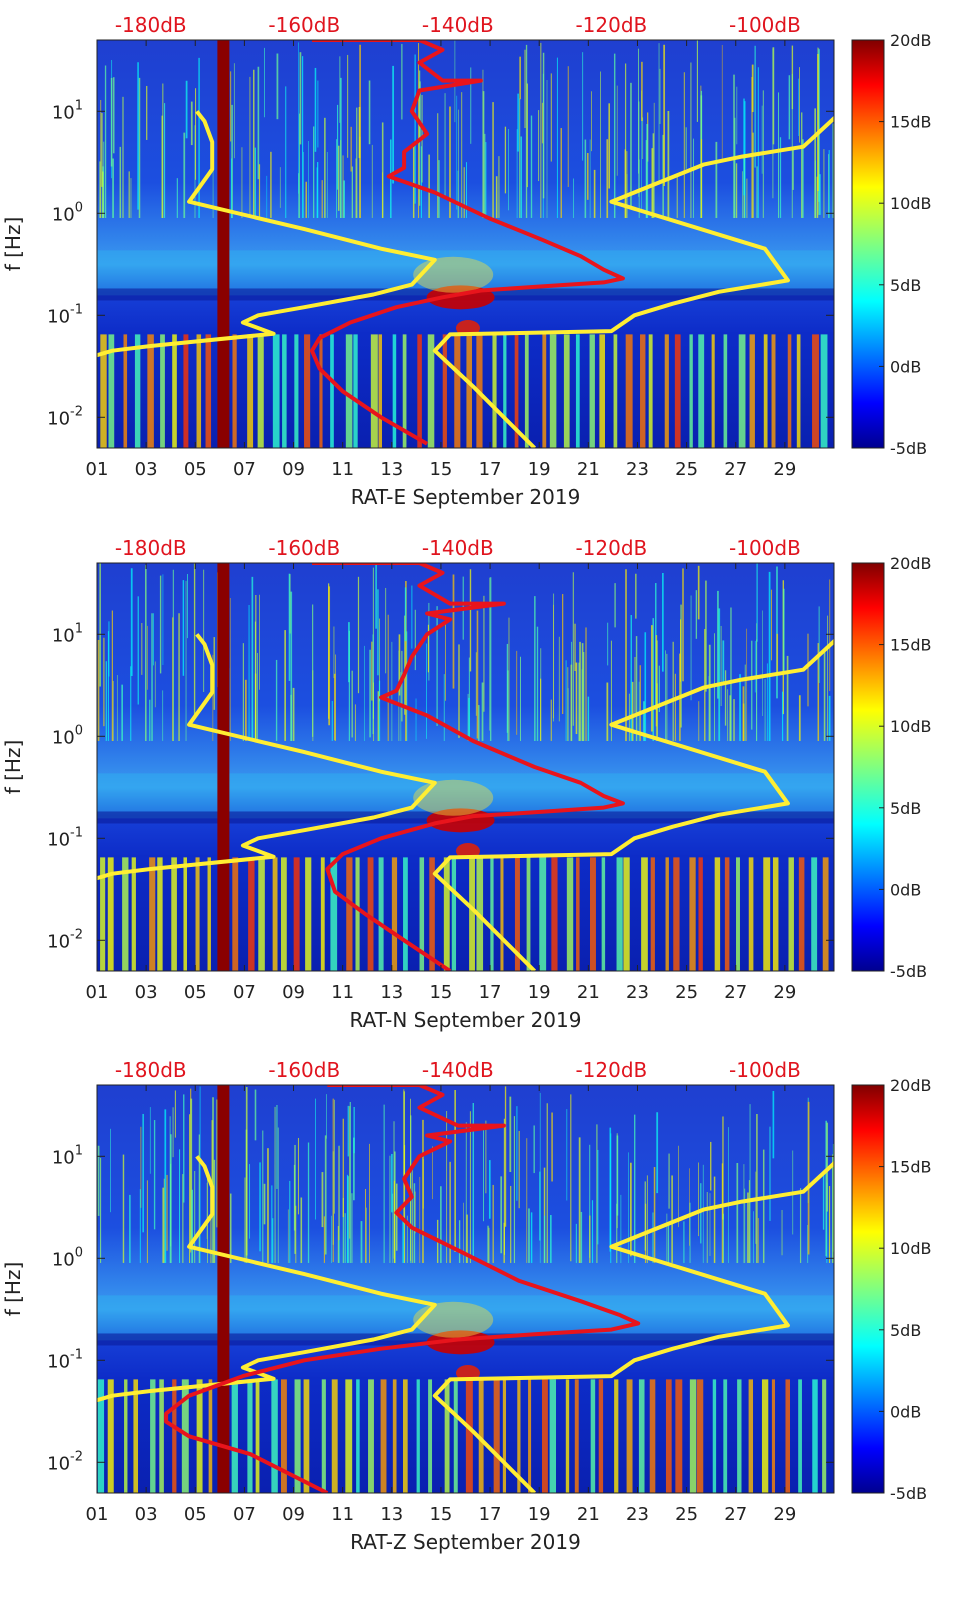 The width and height of the screenshot is (962, 1599). Describe the element at coordinates (465, 1542) in the screenshot. I see `x-axis-label: RAT-Z September 2019` at that location.